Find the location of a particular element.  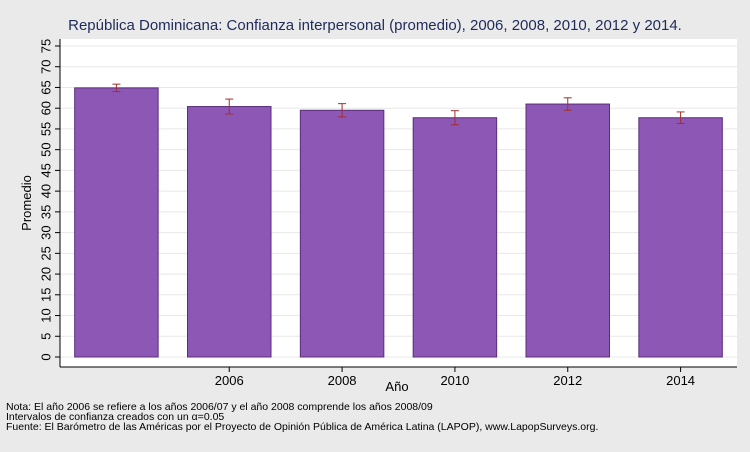

y-tick-label: 10 is located at coordinates (46, 315).